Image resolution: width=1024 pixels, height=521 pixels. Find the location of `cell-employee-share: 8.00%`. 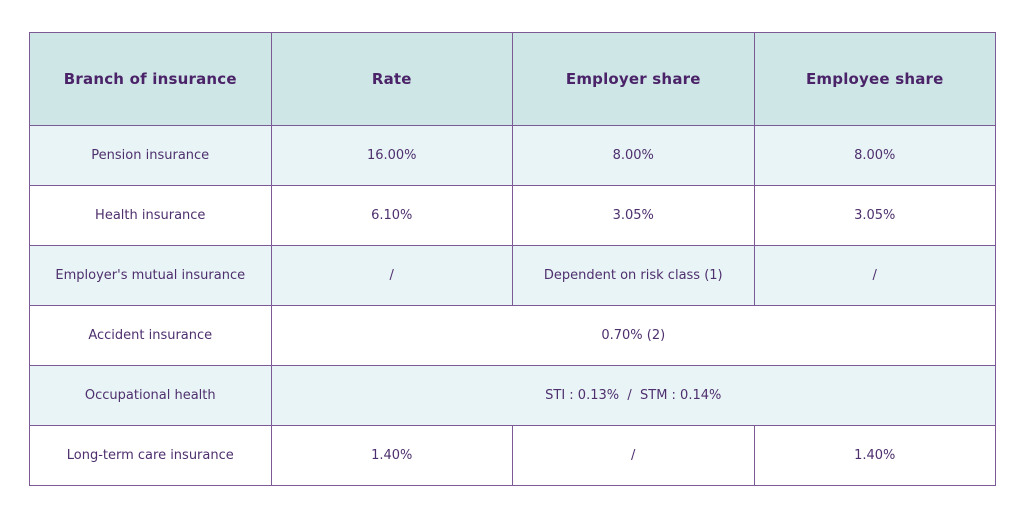

cell-employee-share: 8.00% is located at coordinates (874, 155).